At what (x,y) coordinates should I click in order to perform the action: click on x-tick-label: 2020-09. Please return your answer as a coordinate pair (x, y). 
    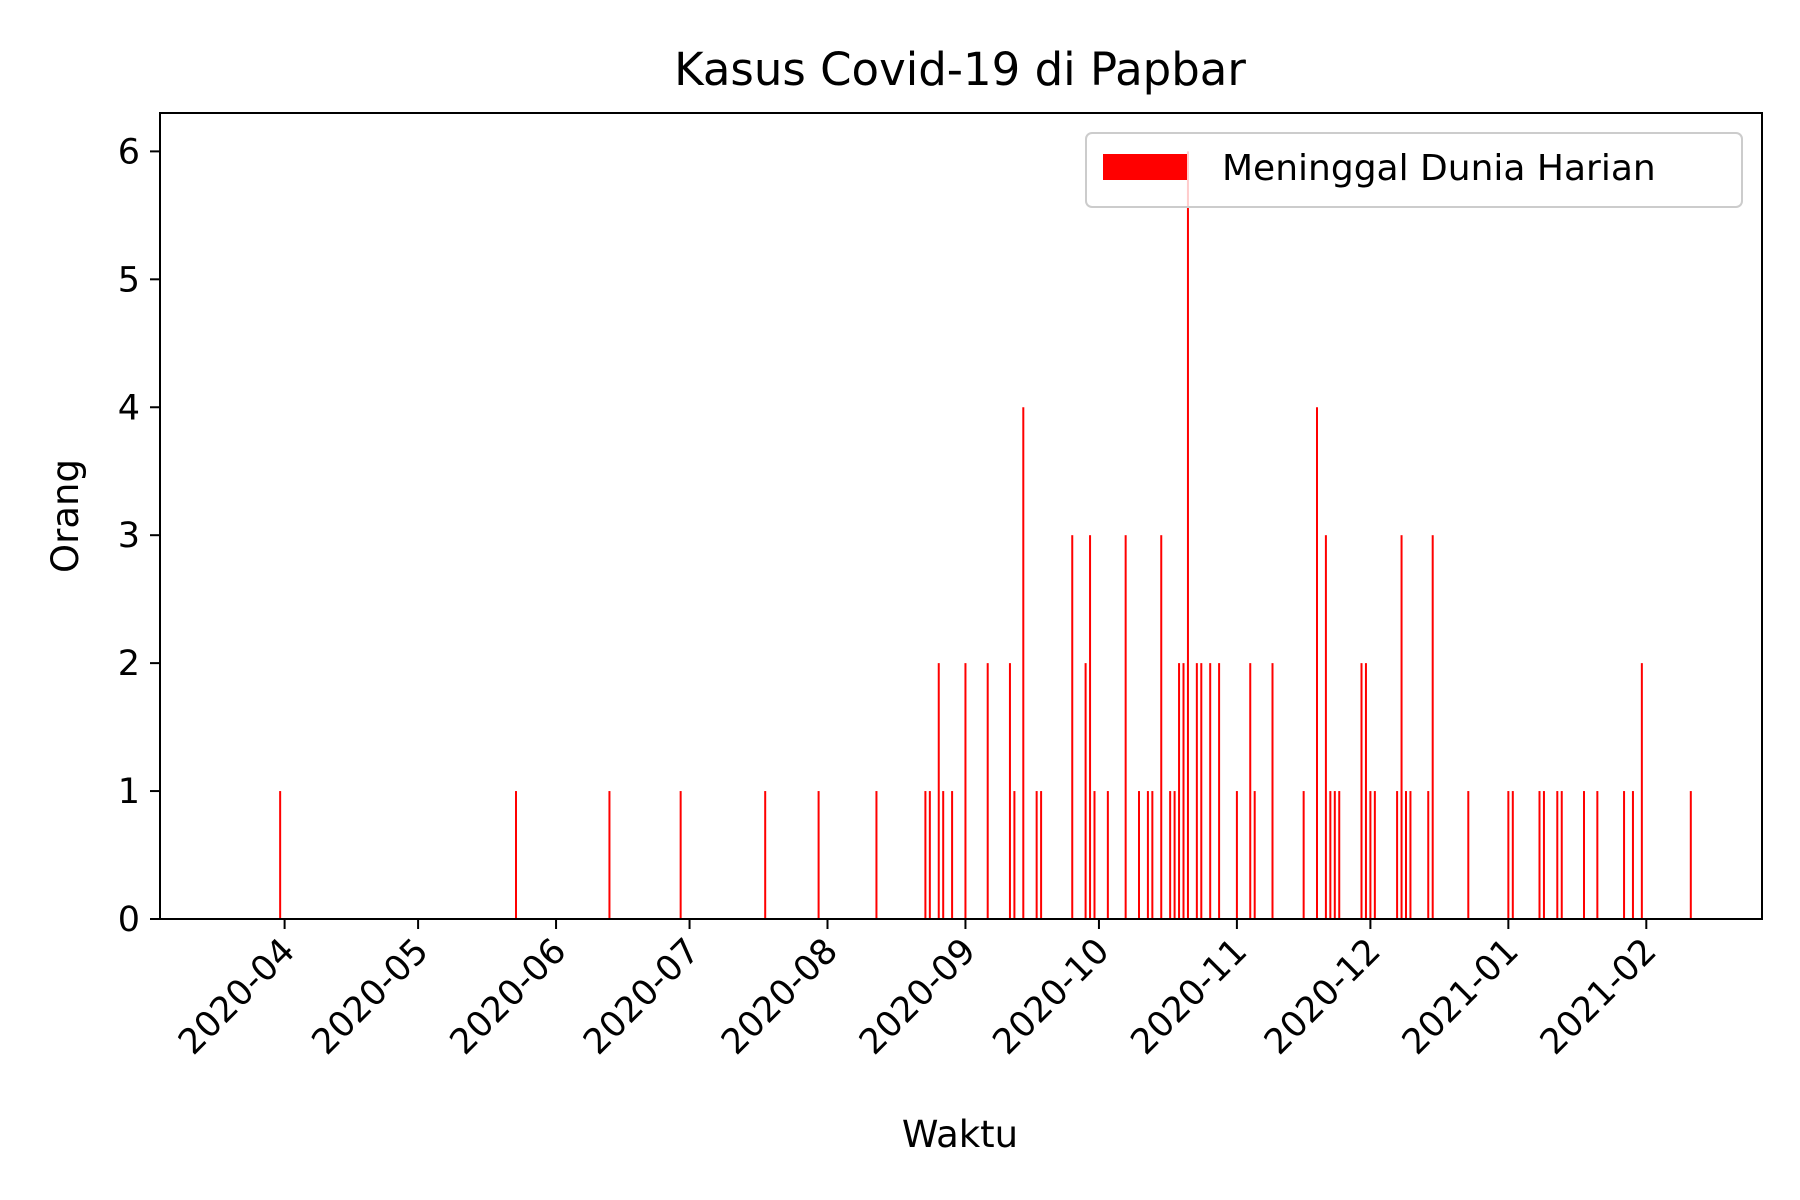
    Looking at the image, I should click on (918, 997).